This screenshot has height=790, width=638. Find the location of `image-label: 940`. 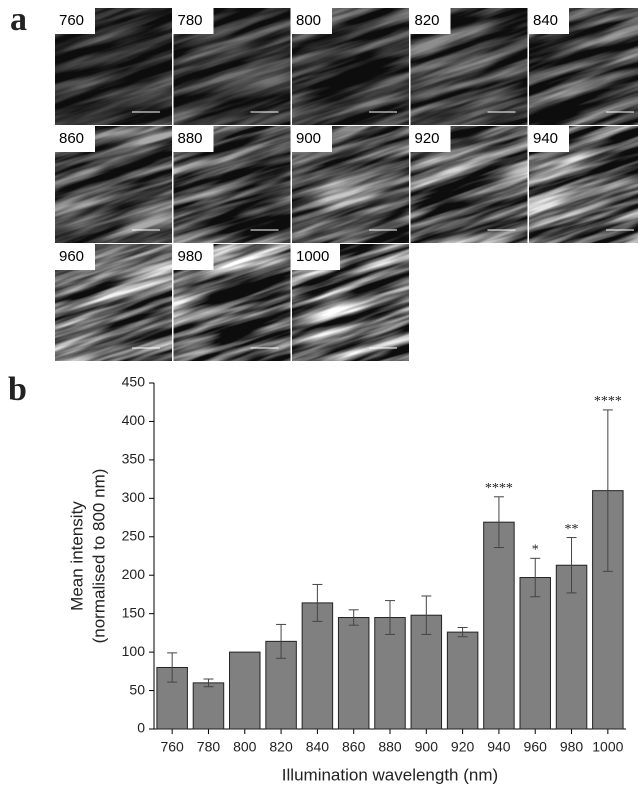

image-label: 940 is located at coordinates (545, 138).